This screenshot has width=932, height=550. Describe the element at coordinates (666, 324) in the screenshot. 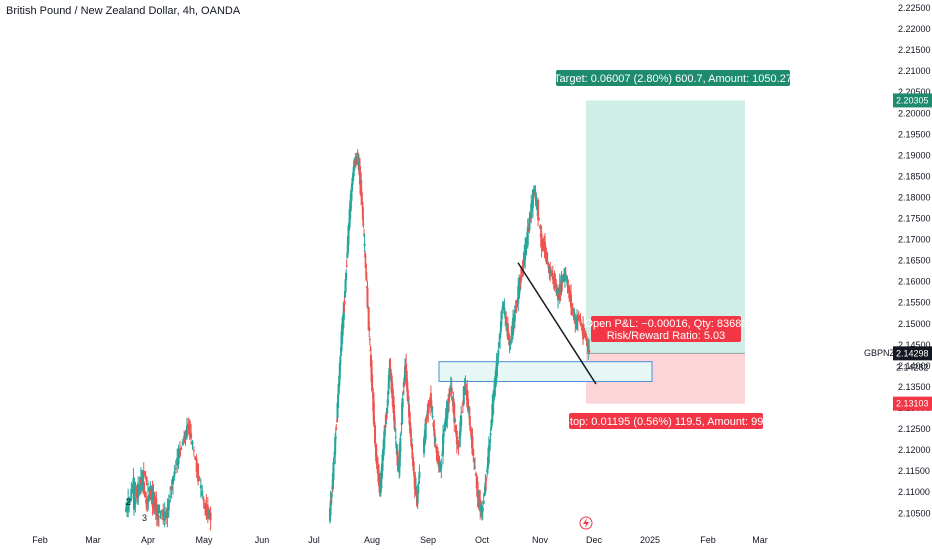

I see `open-pnl-label: Open P&L: −0.00016, Qty: 83682` at that location.